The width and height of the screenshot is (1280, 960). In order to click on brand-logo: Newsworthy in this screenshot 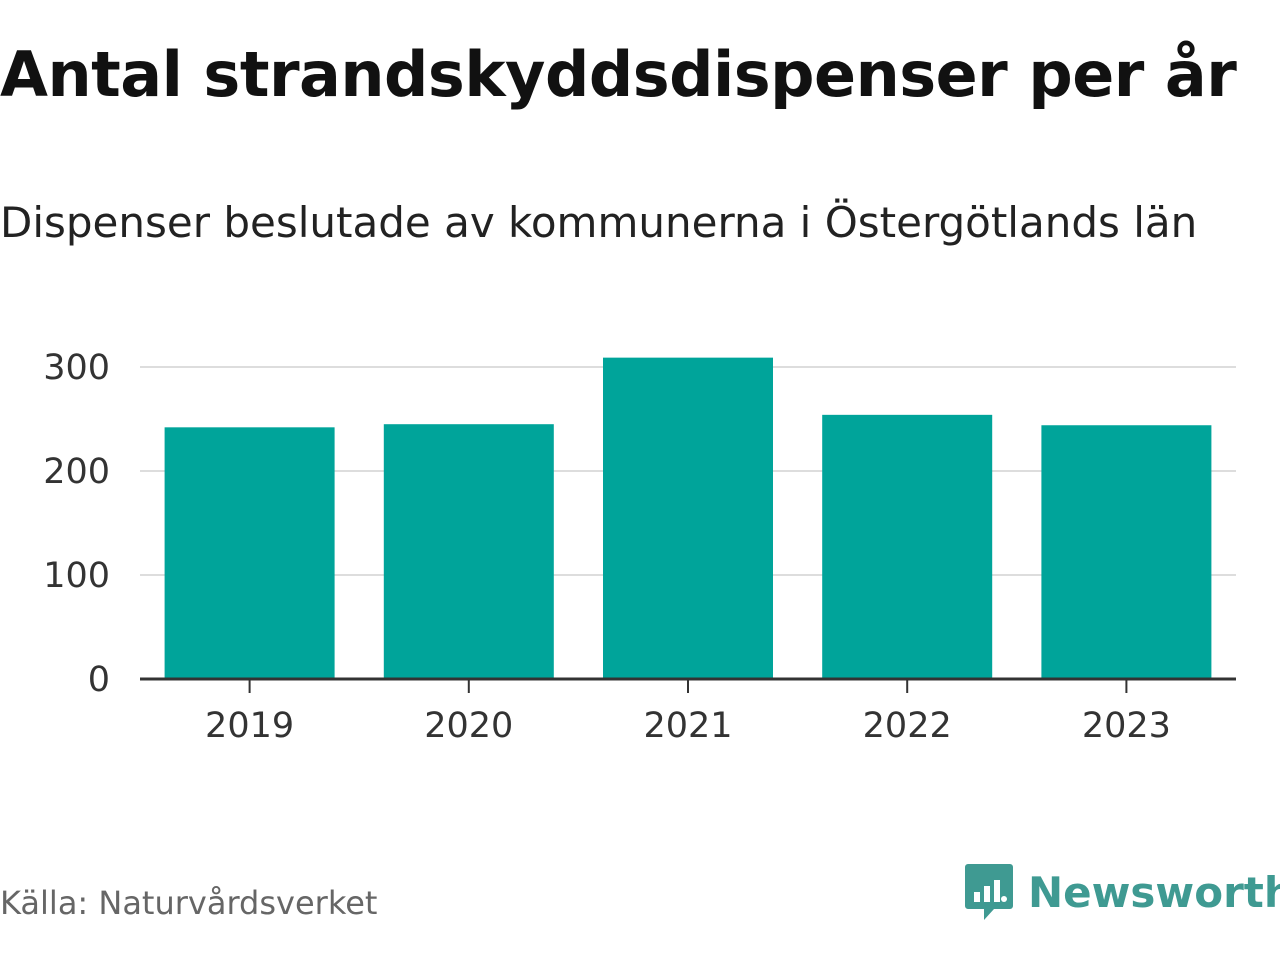, I will do `click(1122, 892)`.